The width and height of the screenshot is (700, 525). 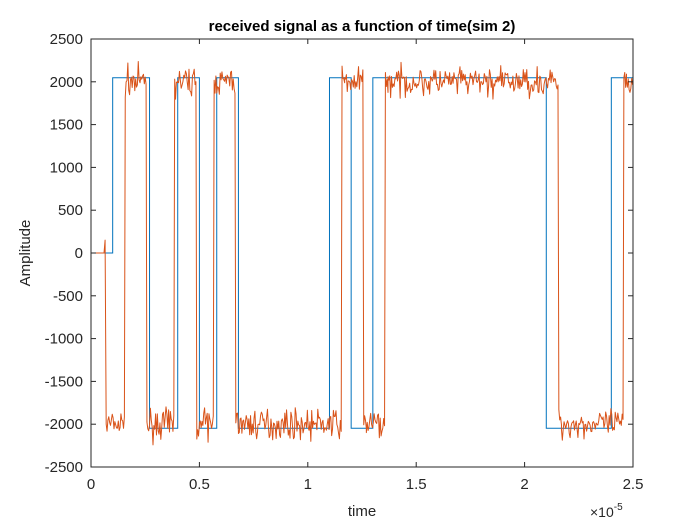 I want to click on y-axis-label: Amplitude, so click(x=25, y=253).